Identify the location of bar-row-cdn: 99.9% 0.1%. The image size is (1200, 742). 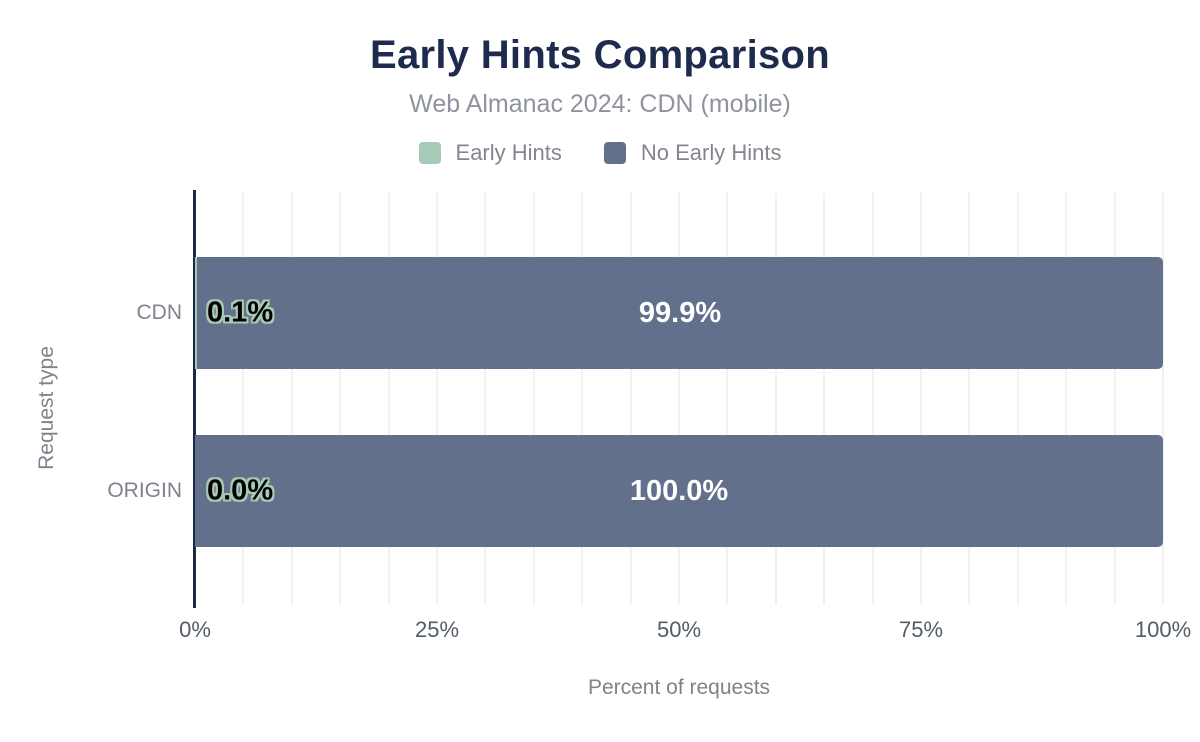
(679, 313).